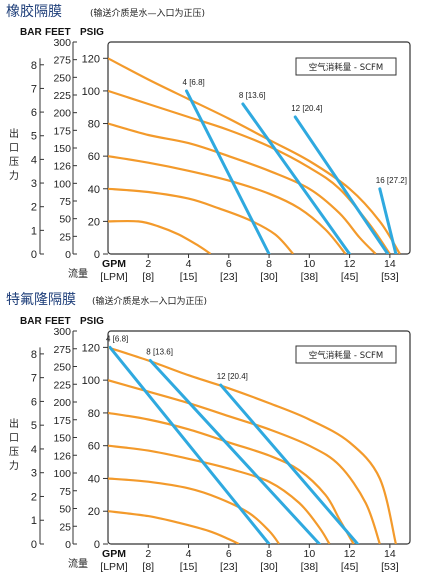  I want to click on feet-tick-label: 300, so click(62, 43).